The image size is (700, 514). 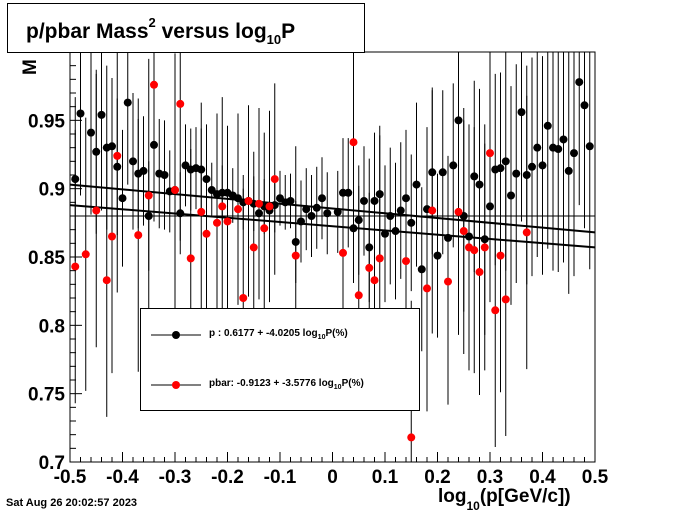 What do you see at coordinates (542, 477) in the screenshot?
I see `x-tick-label: 0.4` at bounding box center [542, 477].